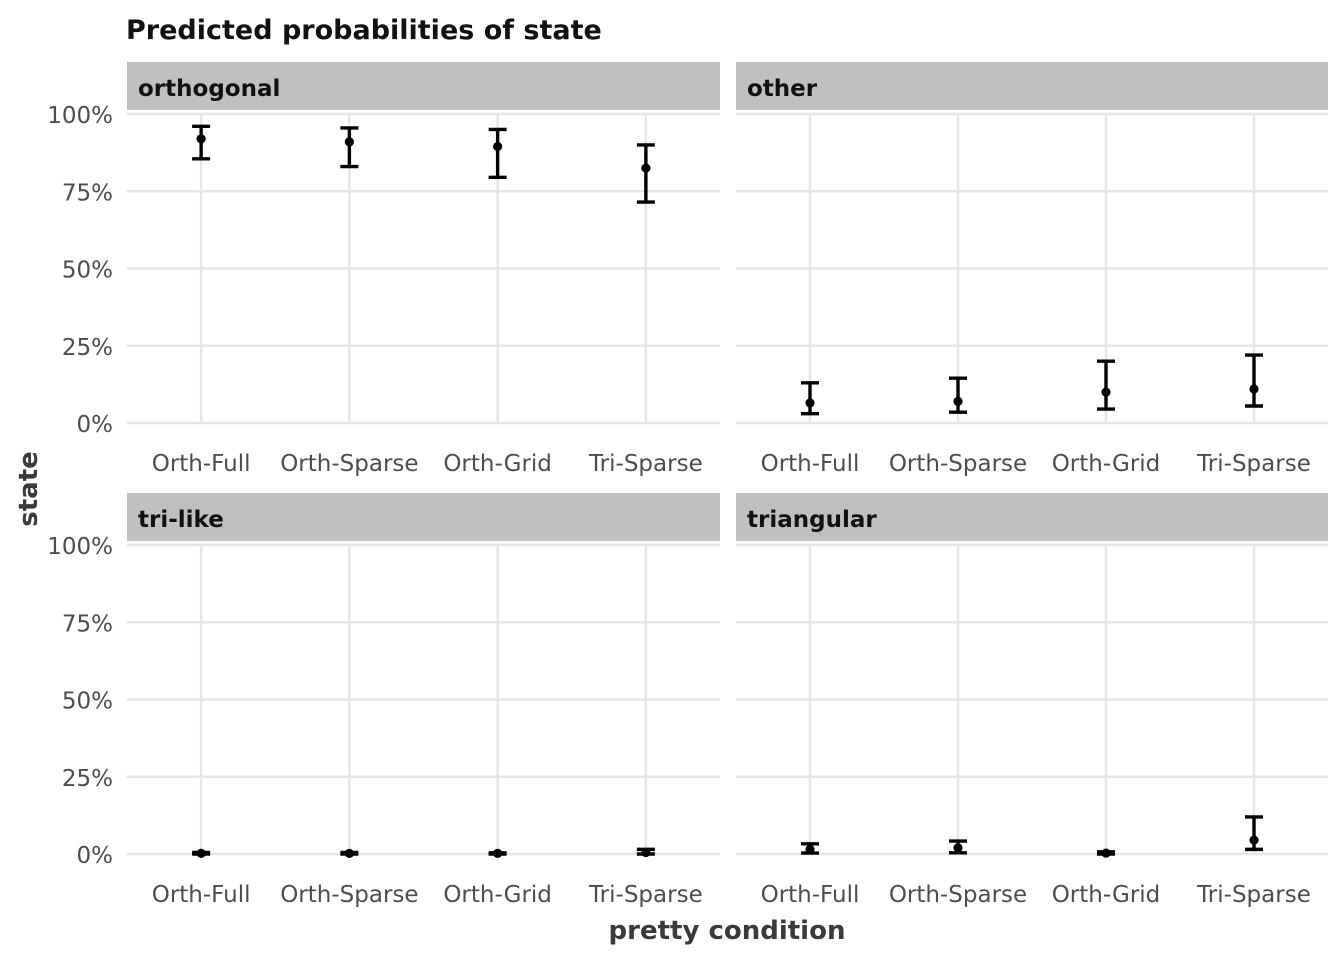 The width and height of the screenshot is (1344, 960). Describe the element at coordinates (812, 520) in the screenshot. I see `facet-strip-label: triangular` at that location.